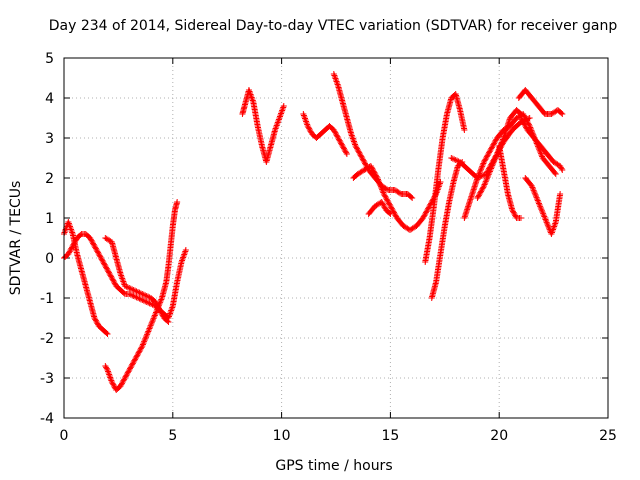 The image size is (640, 480). What do you see at coordinates (49, 99) in the screenshot?
I see `y-tick-label: 4` at bounding box center [49, 99].